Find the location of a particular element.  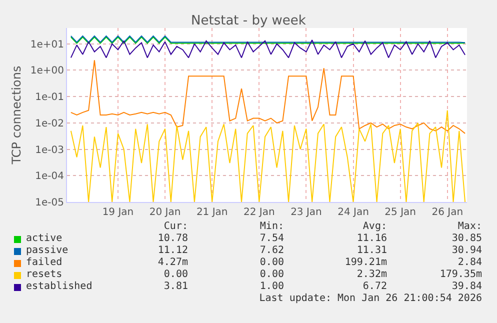

text: 4.27m is located at coordinates (172, 263).